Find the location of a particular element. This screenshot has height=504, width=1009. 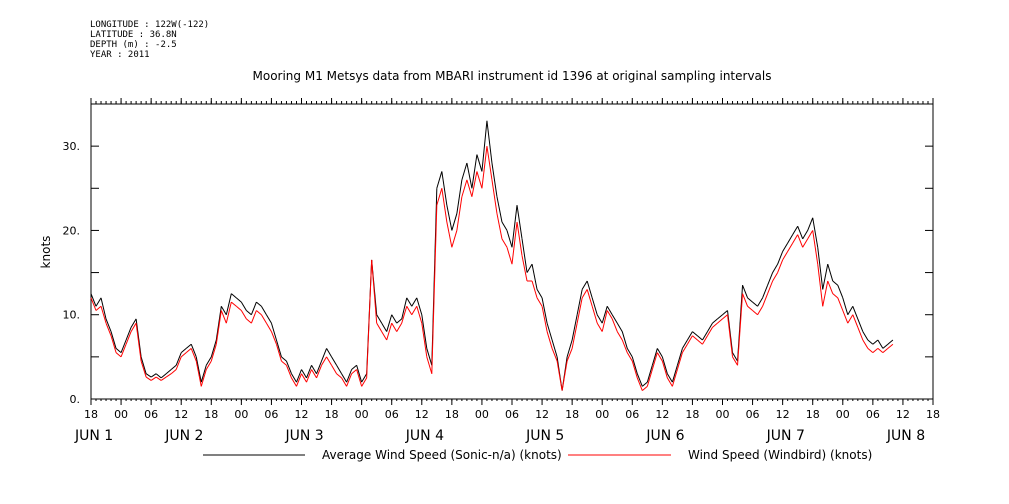

day-label: JUN 7 is located at coordinates (785, 436).